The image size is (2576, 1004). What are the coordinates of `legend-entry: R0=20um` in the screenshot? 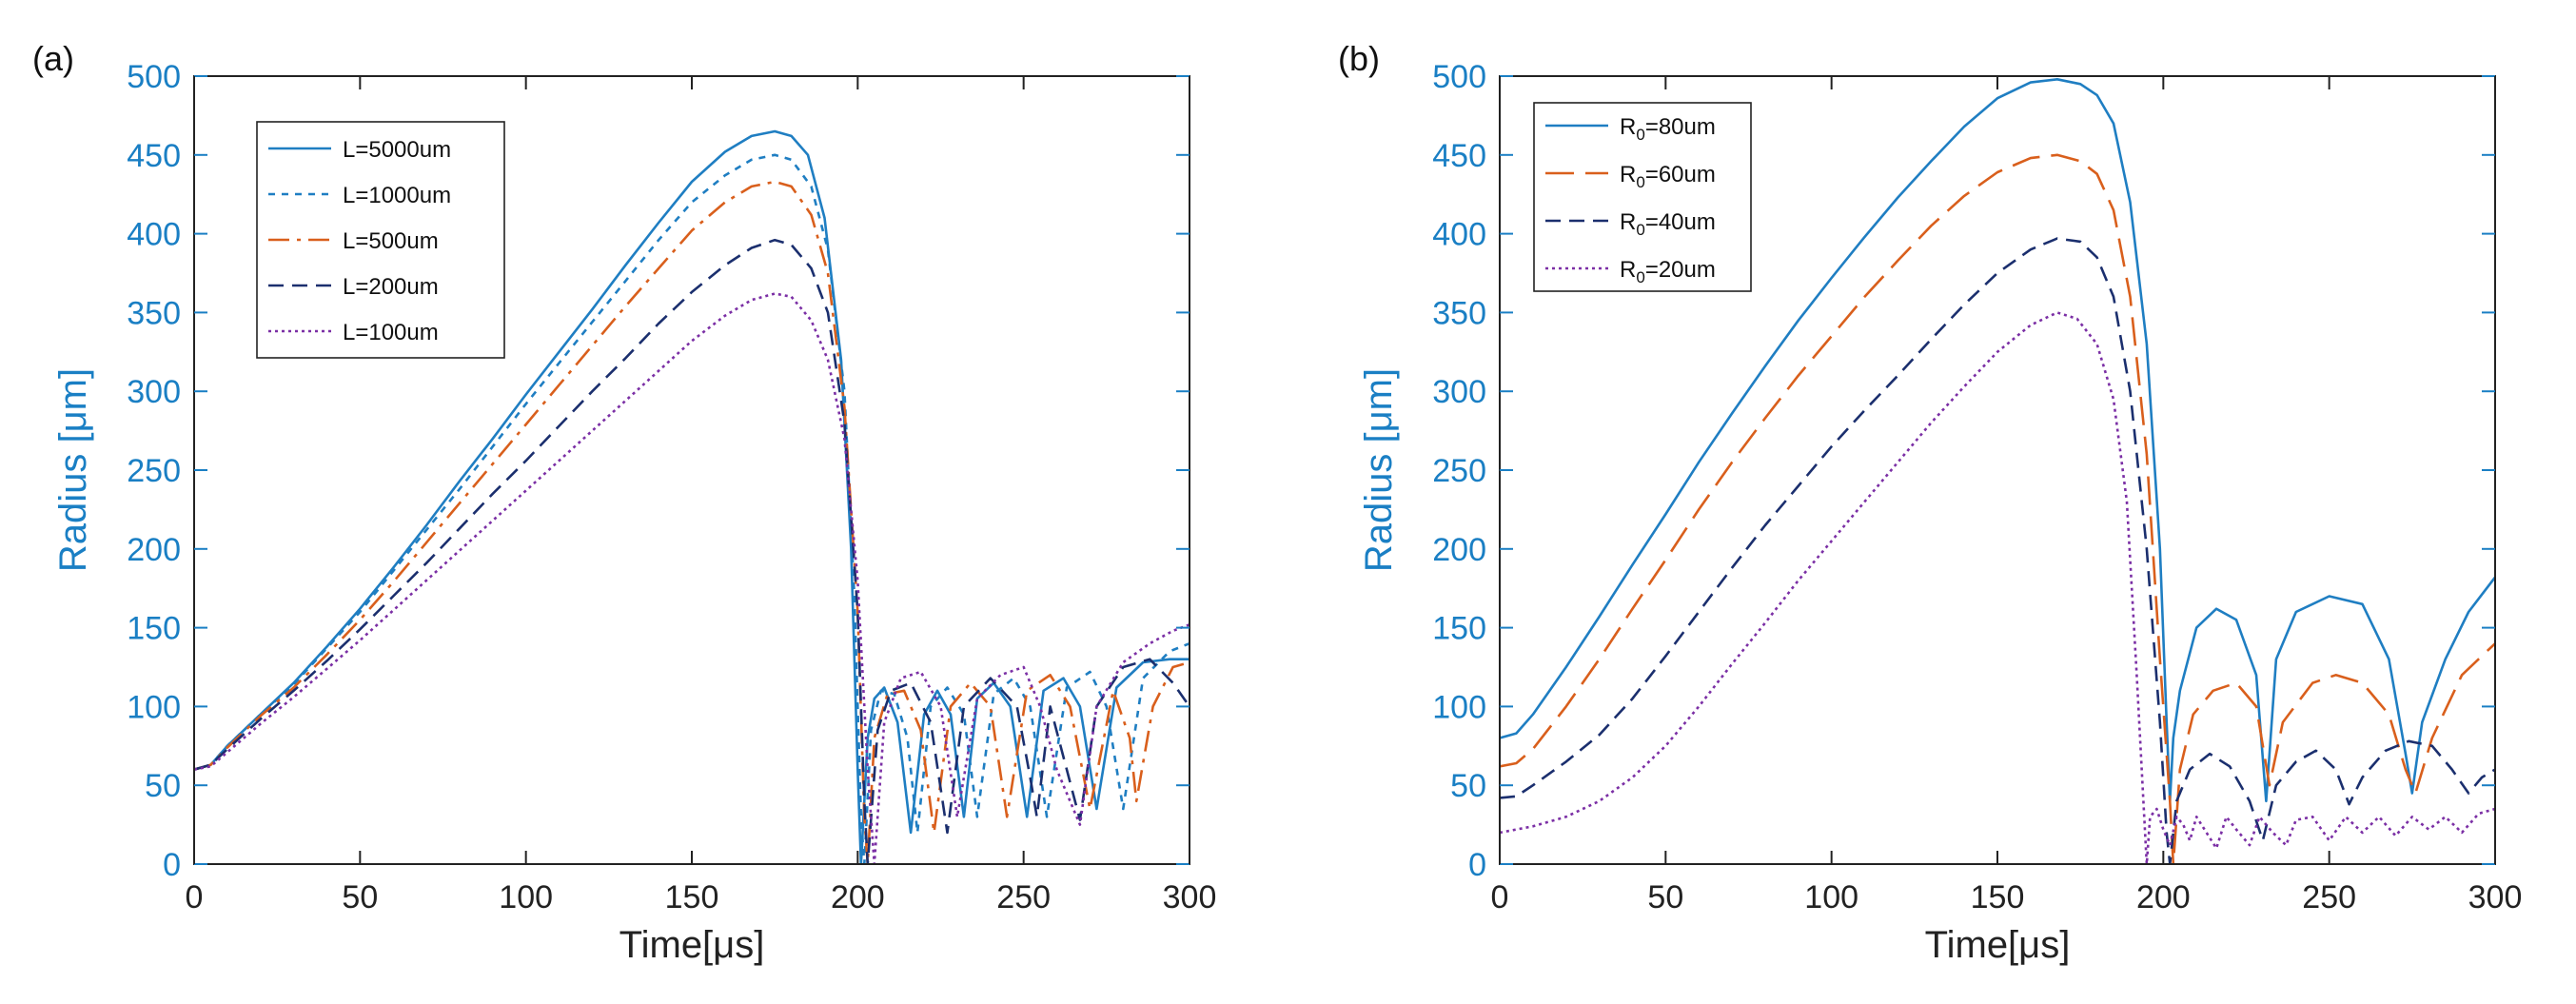 It's located at (1668, 271).